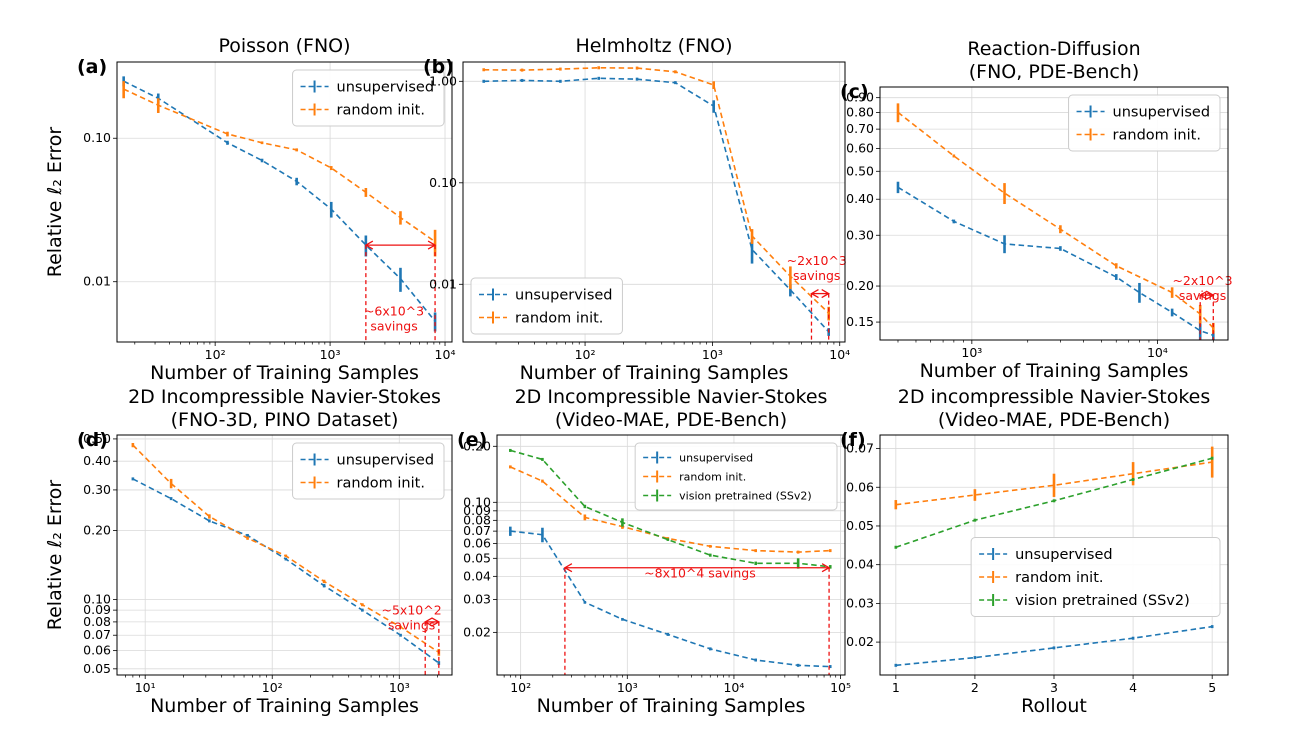  Describe the element at coordinates (394, 311) in the screenshot. I see `savings-label: ~6x10^3` at that location.